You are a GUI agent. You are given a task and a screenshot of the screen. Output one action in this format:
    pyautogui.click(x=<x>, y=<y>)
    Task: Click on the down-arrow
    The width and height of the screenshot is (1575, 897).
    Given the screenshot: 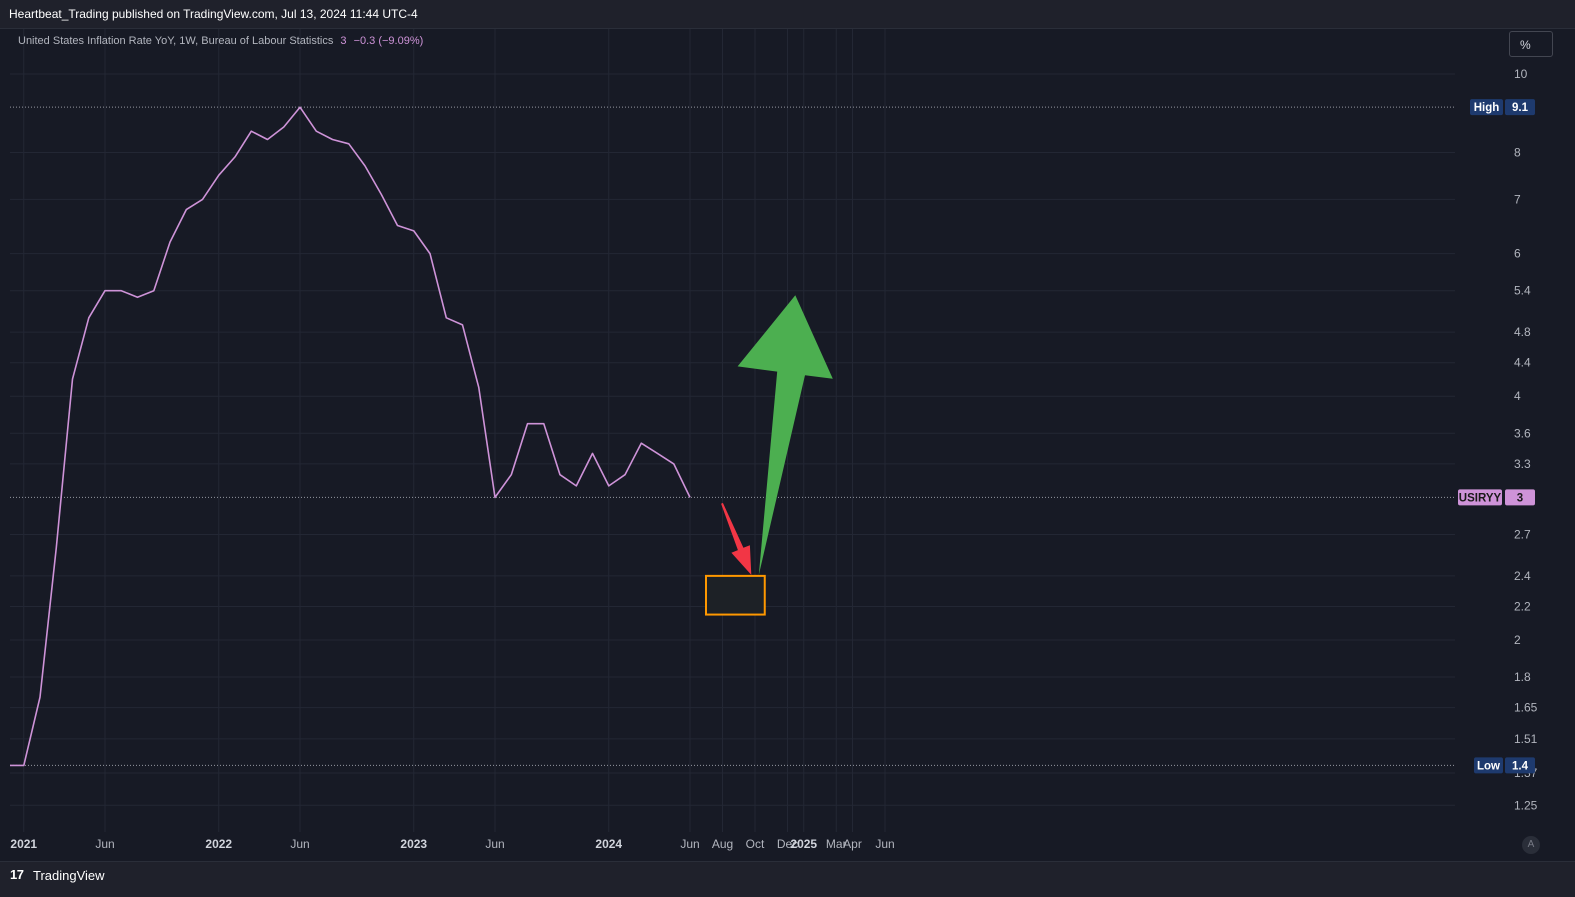 What is the action you would take?
    pyautogui.click(x=736, y=538)
    